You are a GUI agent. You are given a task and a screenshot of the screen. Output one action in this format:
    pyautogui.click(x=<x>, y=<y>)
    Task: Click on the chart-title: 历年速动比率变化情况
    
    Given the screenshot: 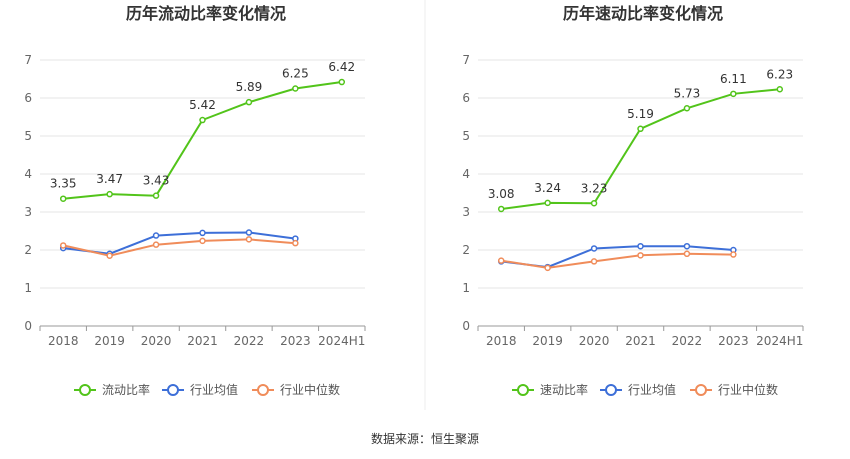 What is the action you would take?
    pyautogui.click(x=643, y=13)
    